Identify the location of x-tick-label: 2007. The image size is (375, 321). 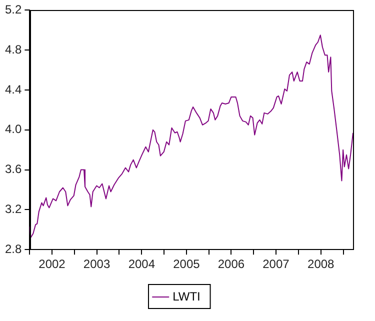
(276, 264).